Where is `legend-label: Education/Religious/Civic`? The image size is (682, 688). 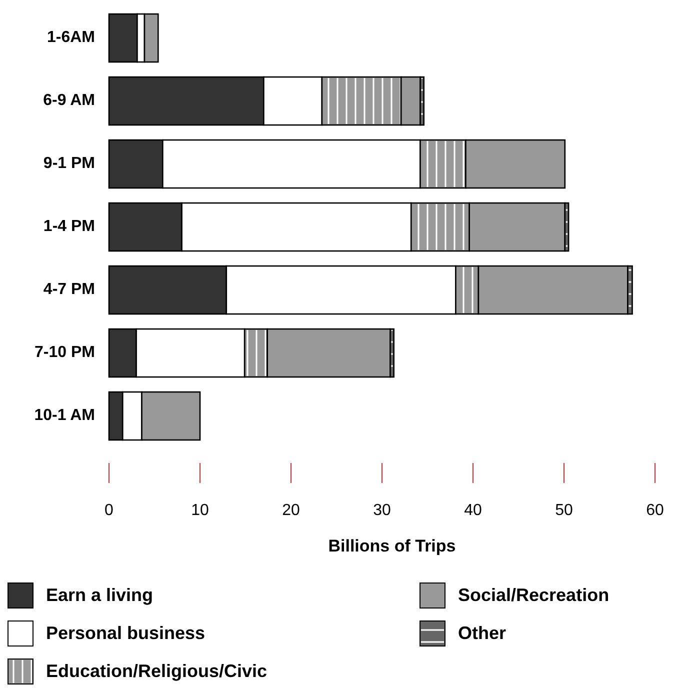 legend-label: Education/Religious/Civic is located at coordinates (157, 670).